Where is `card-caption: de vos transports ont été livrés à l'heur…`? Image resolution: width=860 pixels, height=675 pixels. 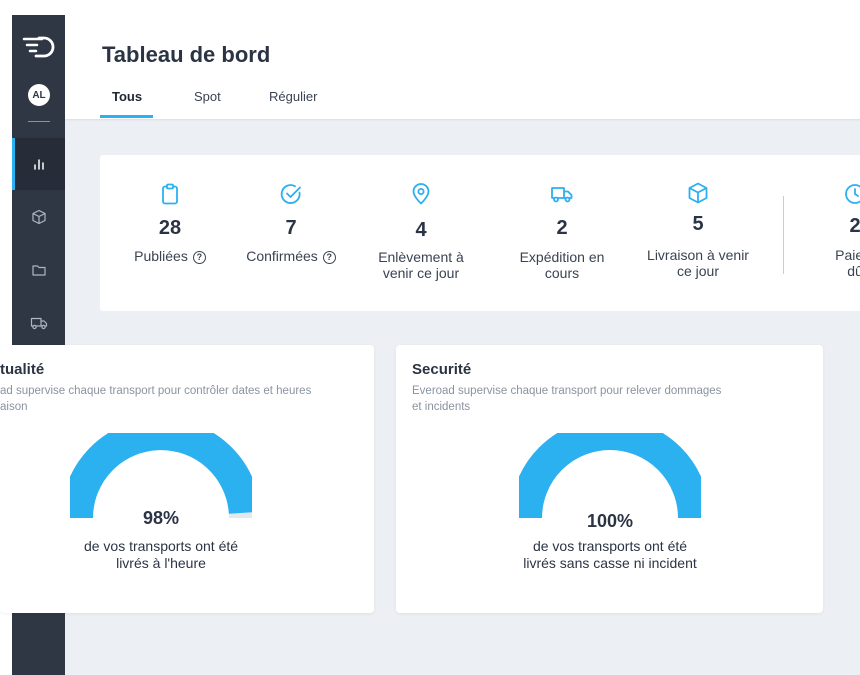
card-caption: de vos transports ont été livrés à l'heur… is located at coordinates (161, 554).